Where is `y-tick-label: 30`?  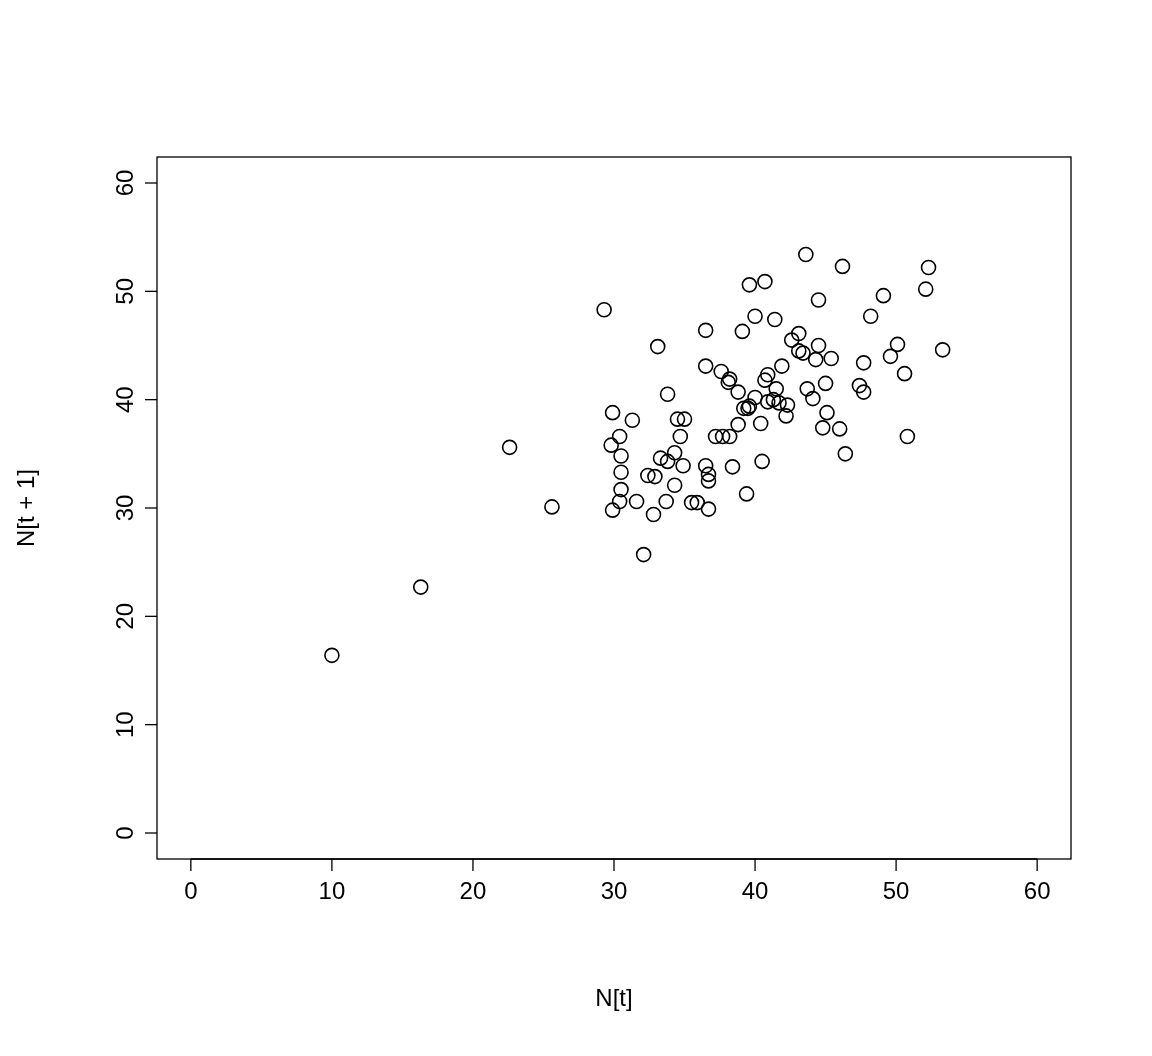
y-tick-label: 30 is located at coordinates (124, 508).